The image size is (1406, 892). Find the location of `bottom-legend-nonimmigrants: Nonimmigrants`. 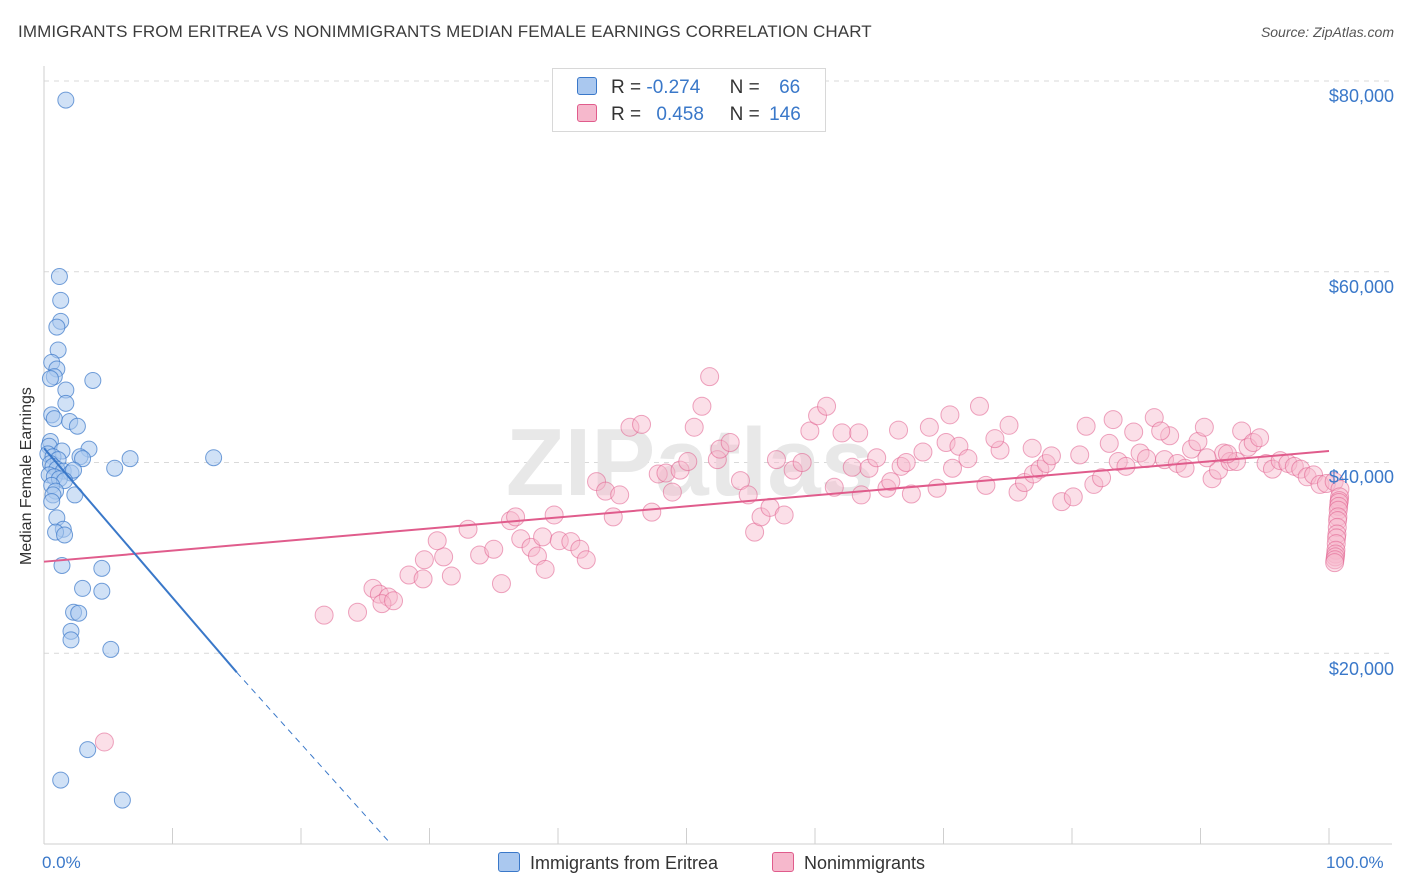

bottom-legend-nonimmigrants: Nonimmigrants is located at coordinates (848, 863).